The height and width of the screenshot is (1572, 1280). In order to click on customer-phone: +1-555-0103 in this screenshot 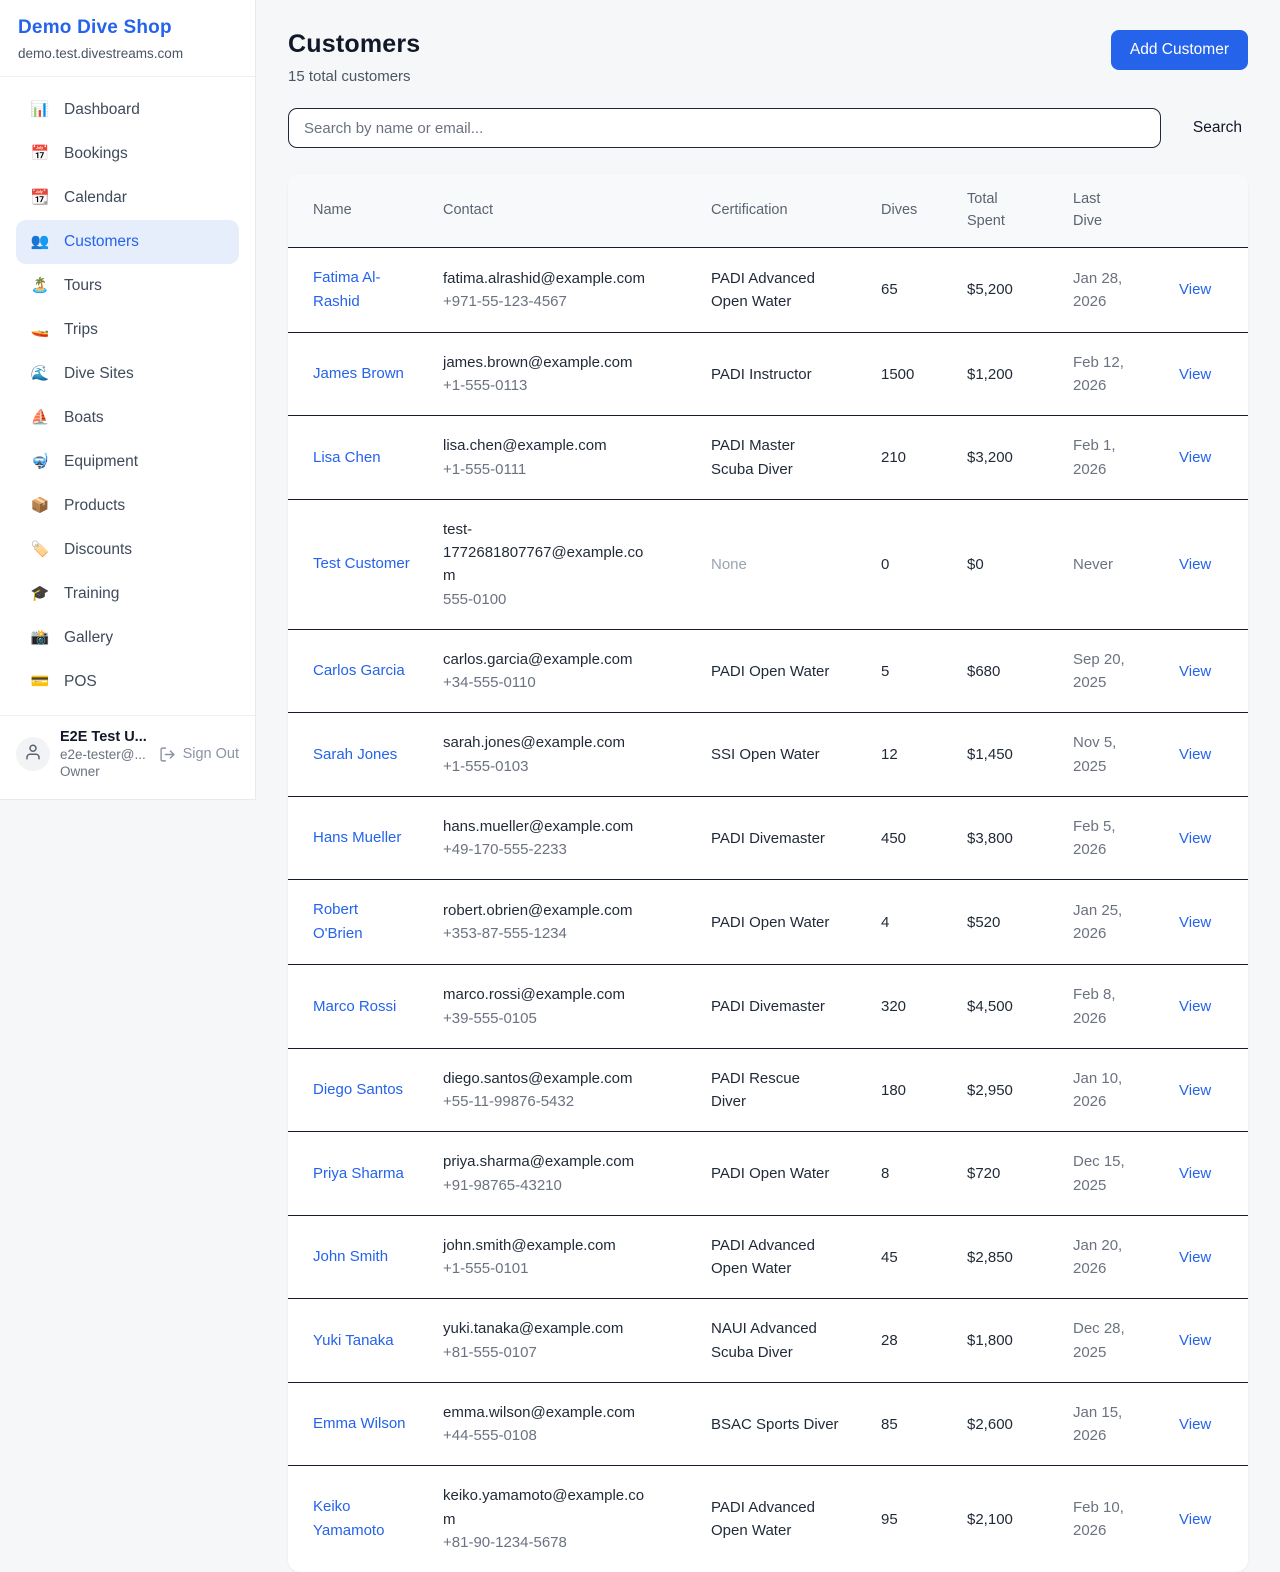, I will do `click(486, 766)`.